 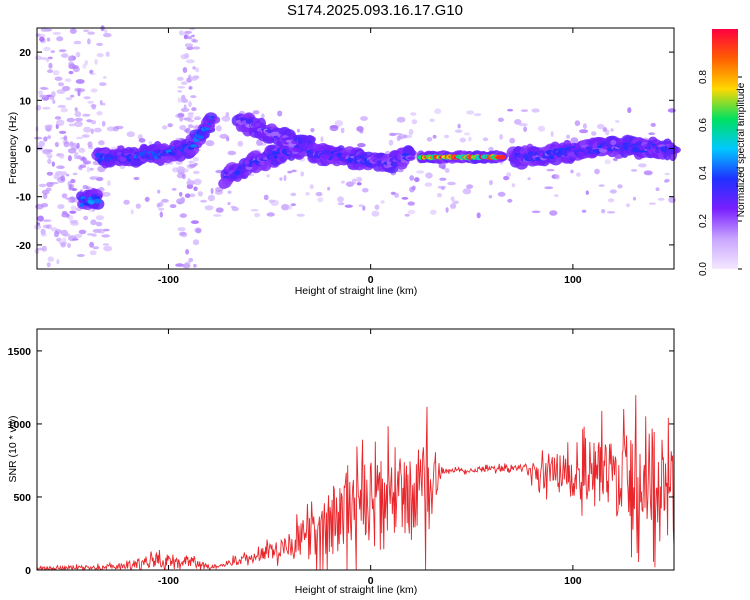 I want to click on y-tick-label: -20, so click(x=23, y=246).